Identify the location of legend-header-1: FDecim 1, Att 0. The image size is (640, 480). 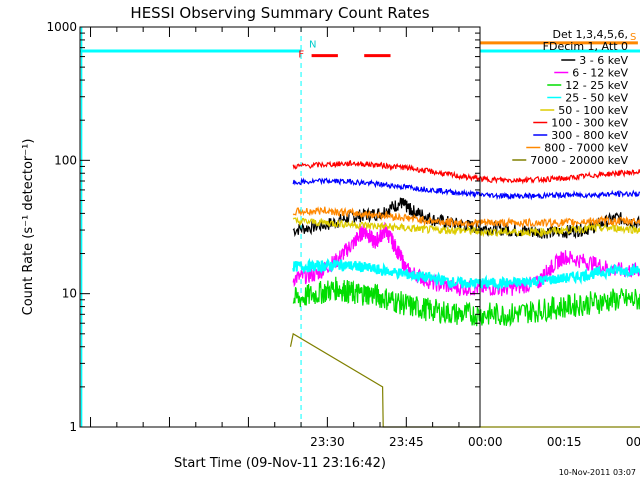
(585, 46).